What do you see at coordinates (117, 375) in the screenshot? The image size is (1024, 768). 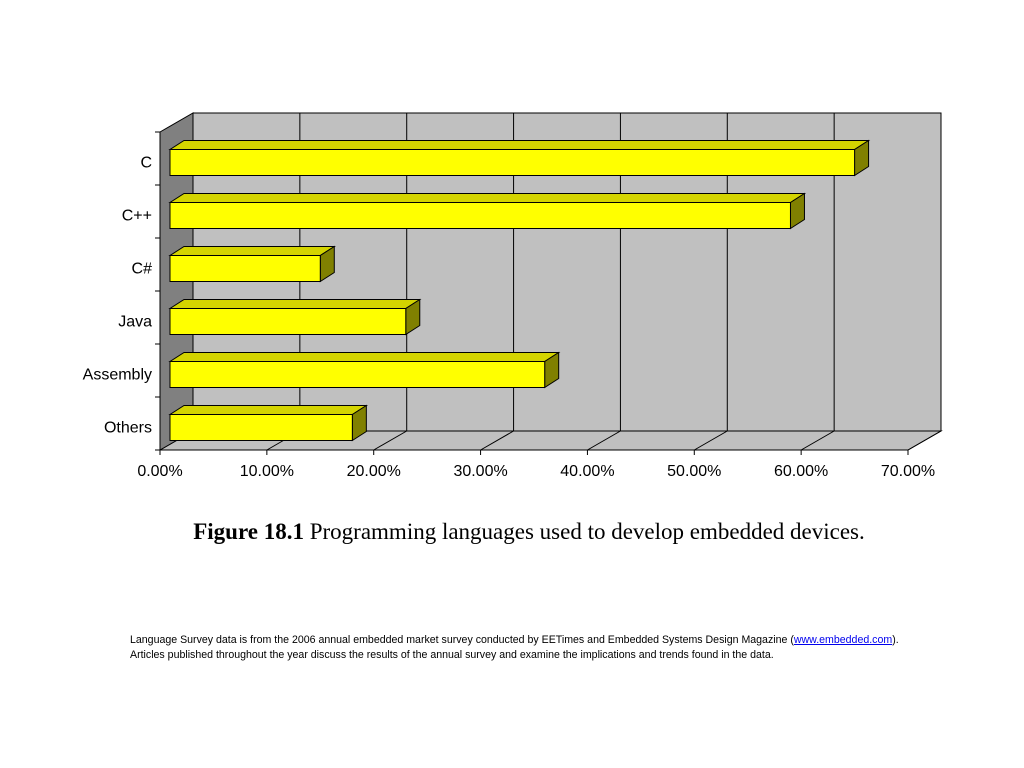 I see `y-category-label: Assembly` at bounding box center [117, 375].